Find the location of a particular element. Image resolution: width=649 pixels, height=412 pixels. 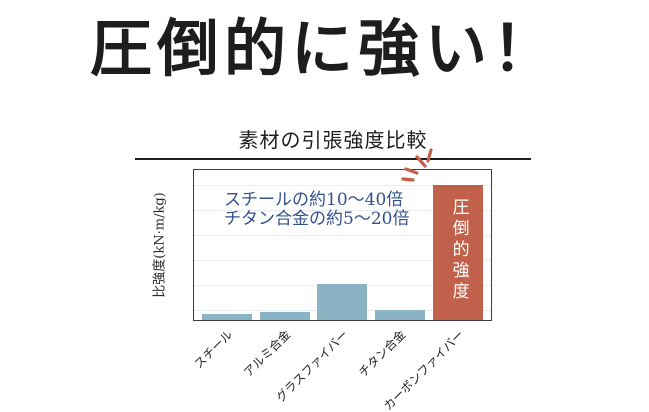

title-underline is located at coordinates (333, 159).